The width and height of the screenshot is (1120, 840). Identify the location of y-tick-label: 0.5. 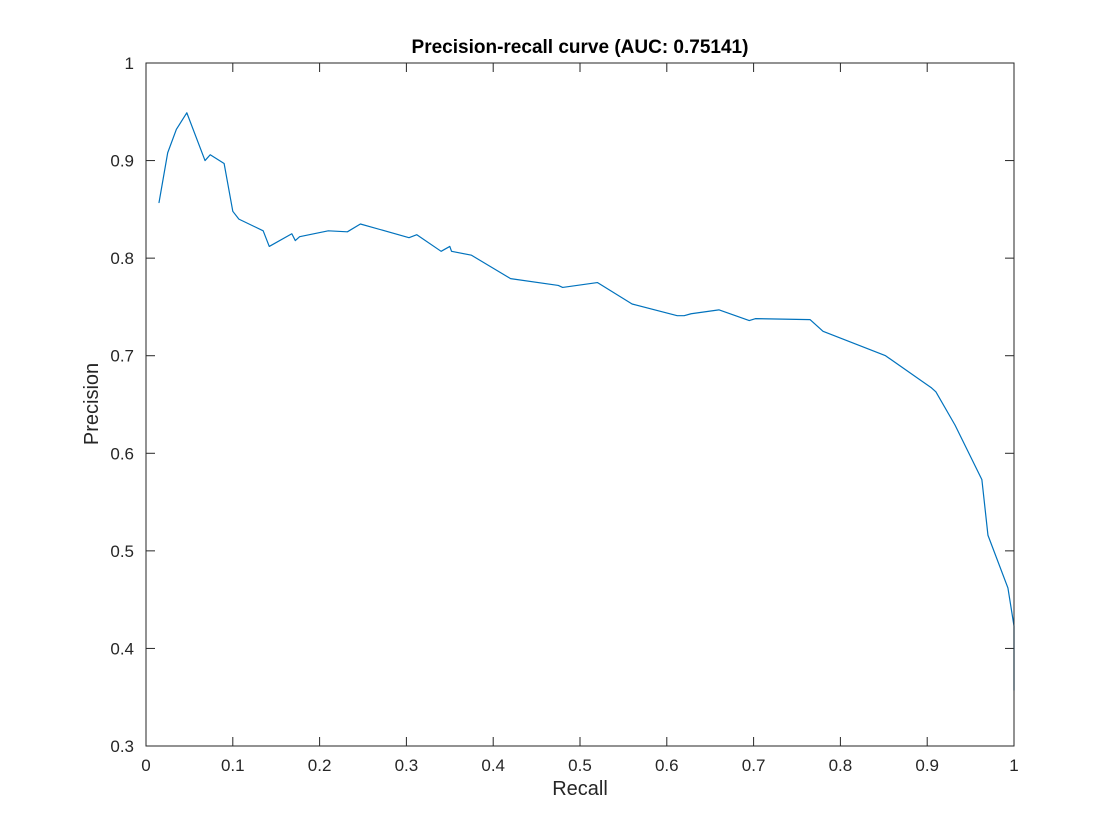
(122, 551).